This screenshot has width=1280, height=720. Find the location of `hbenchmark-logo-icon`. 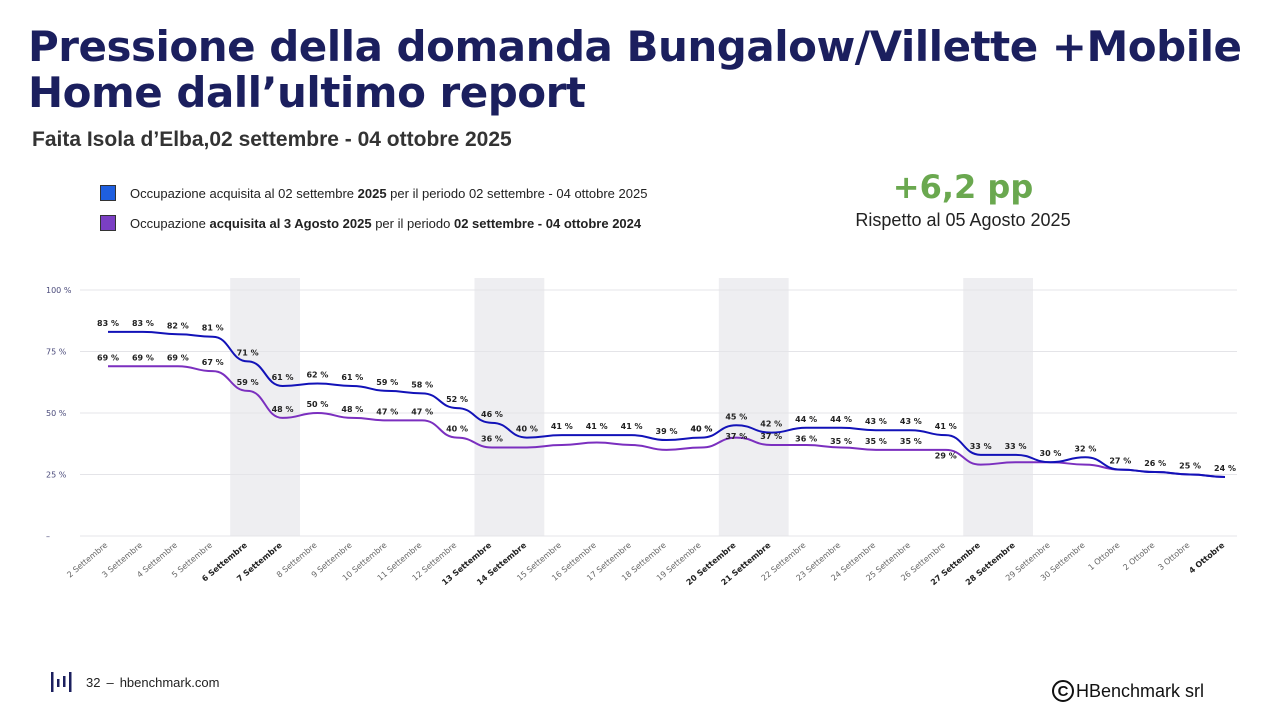

hbenchmark-logo-icon is located at coordinates (61, 682).